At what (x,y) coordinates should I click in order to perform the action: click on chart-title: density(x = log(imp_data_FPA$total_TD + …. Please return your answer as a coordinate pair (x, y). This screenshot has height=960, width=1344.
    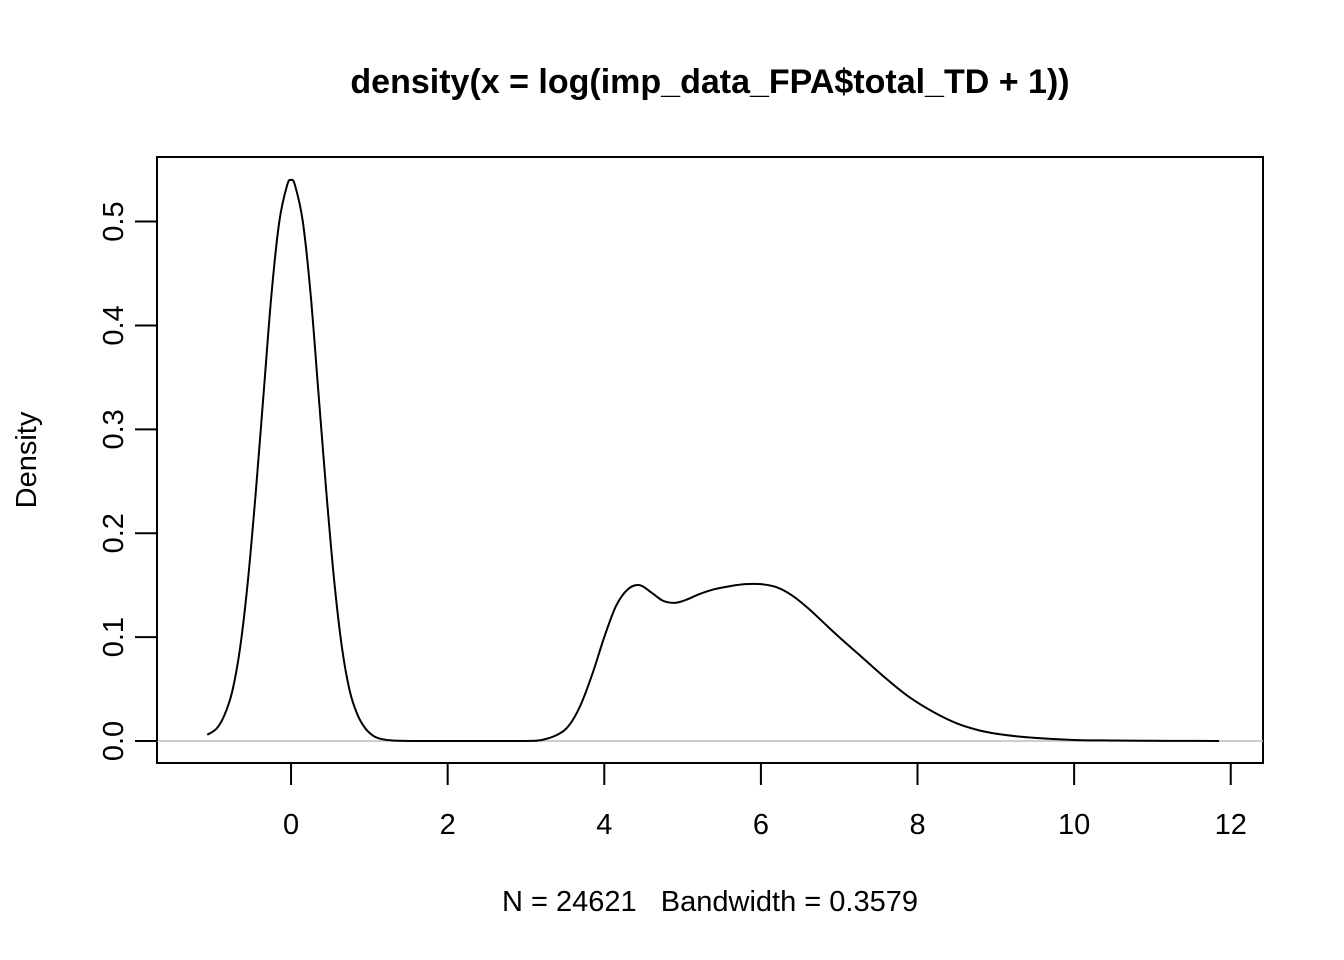
    Looking at the image, I should click on (709, 82).